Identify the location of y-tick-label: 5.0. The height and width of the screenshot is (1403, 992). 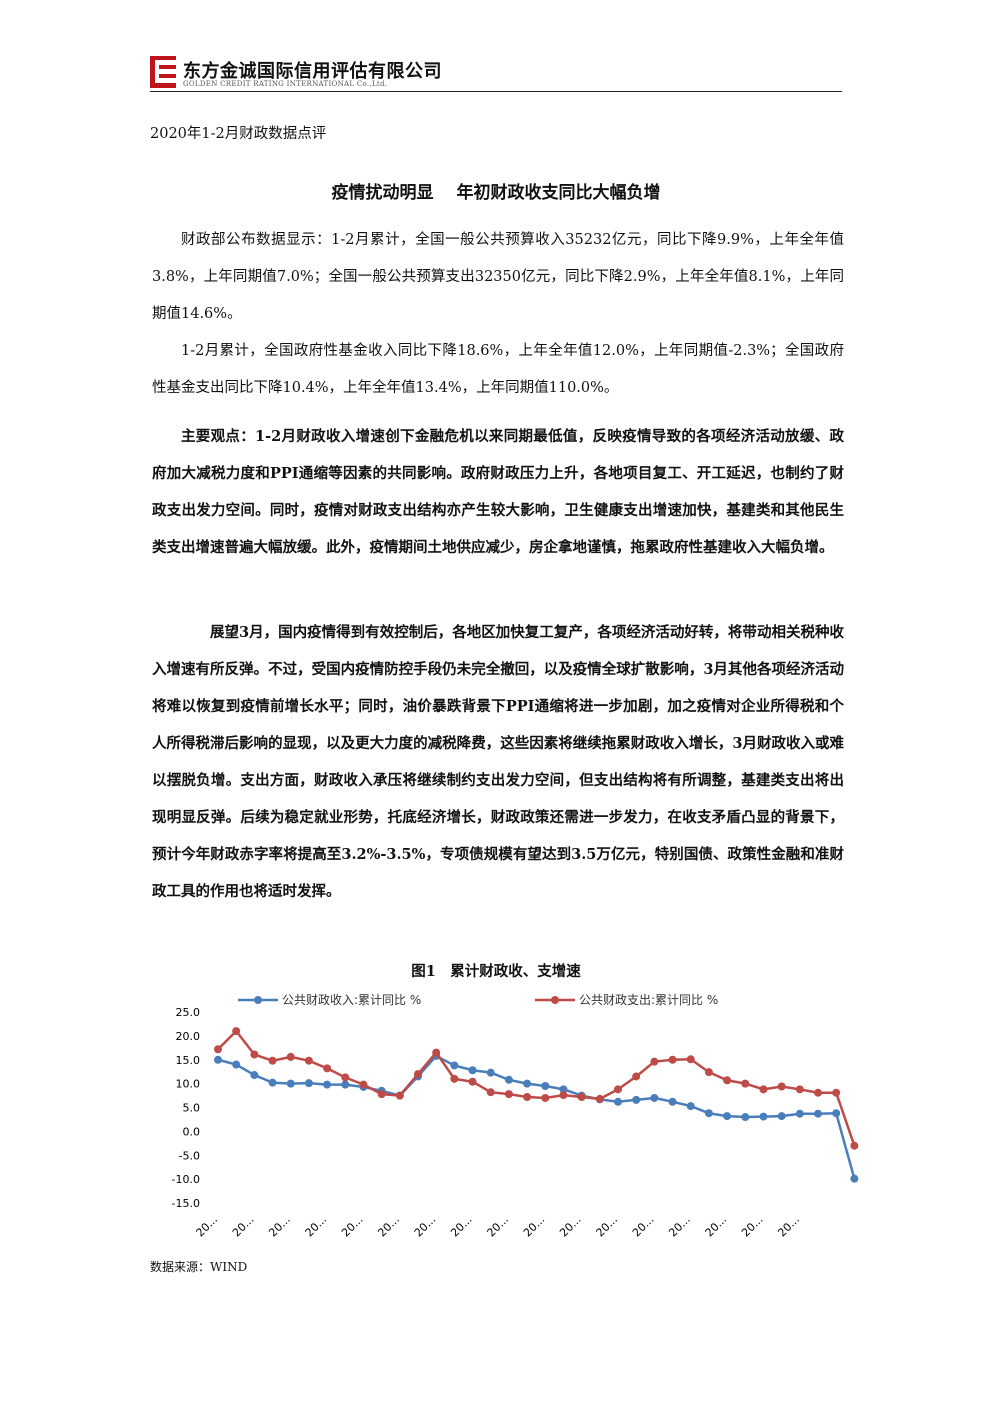
(192, 1108).